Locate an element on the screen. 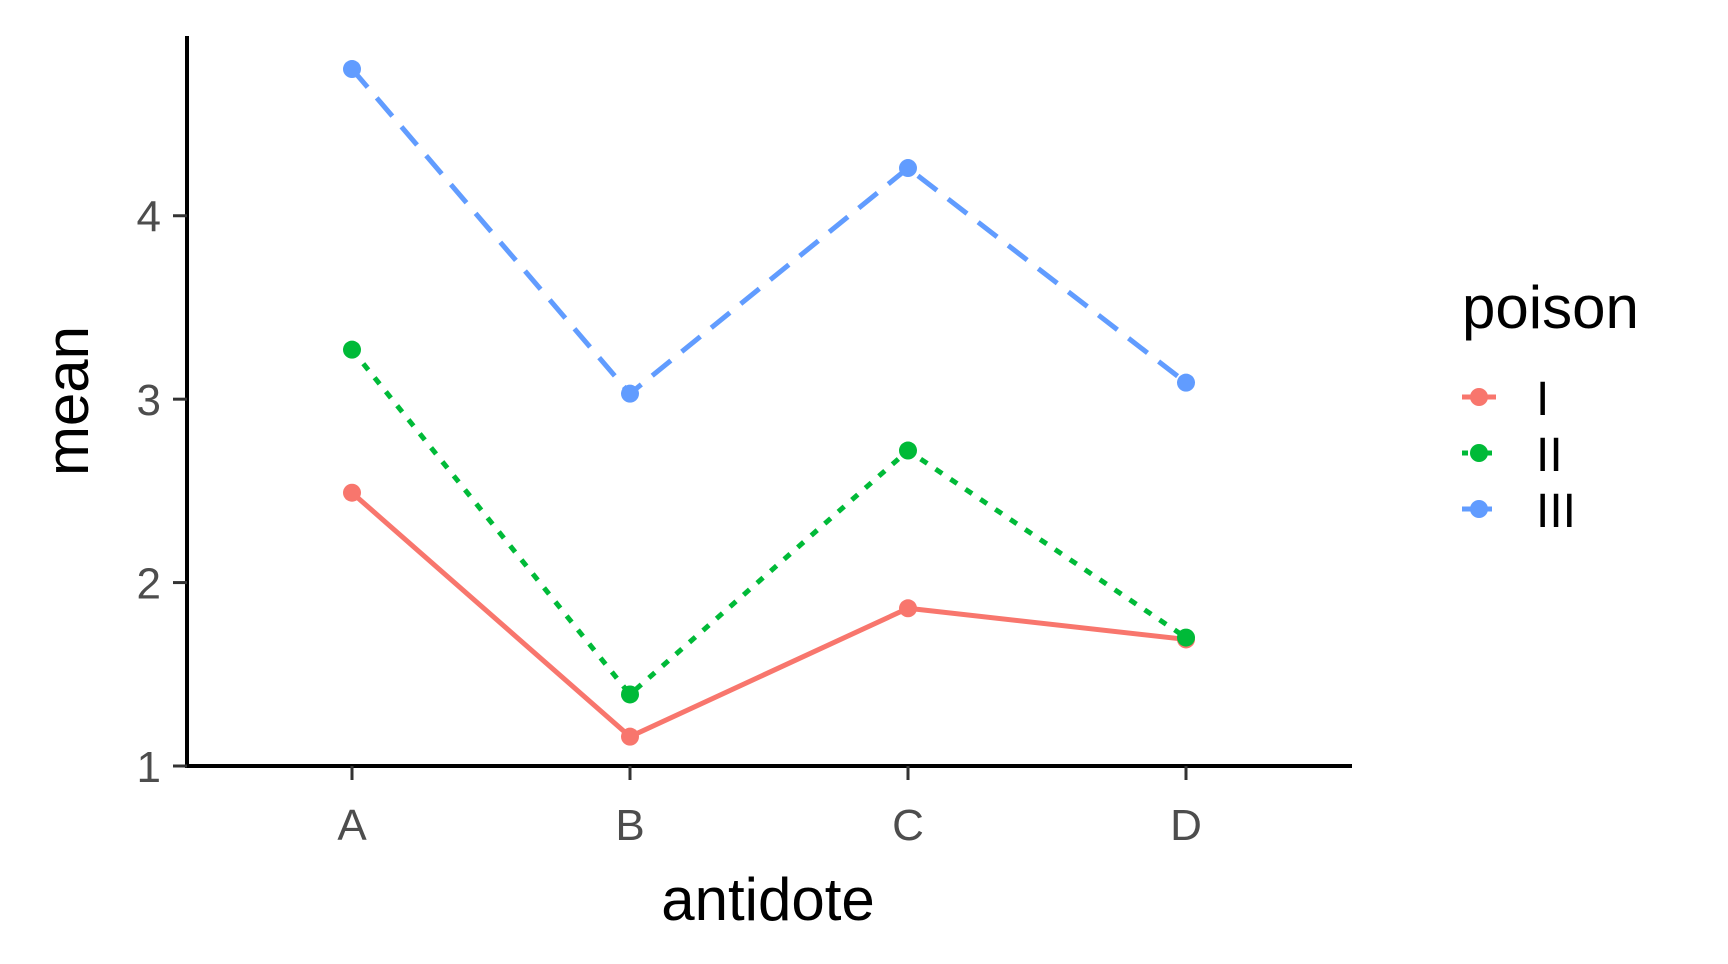  y-tick-label: 4 is located at coordinates (149, 217).